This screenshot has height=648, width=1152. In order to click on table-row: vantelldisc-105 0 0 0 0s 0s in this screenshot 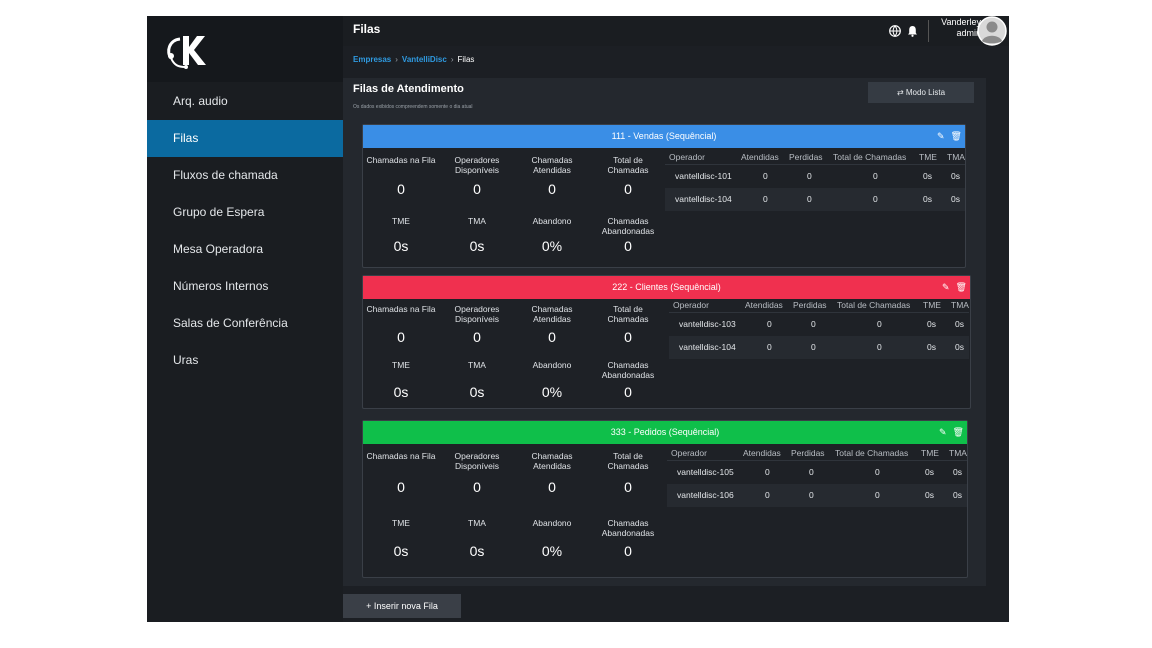, I will do `click(817, 472)`.